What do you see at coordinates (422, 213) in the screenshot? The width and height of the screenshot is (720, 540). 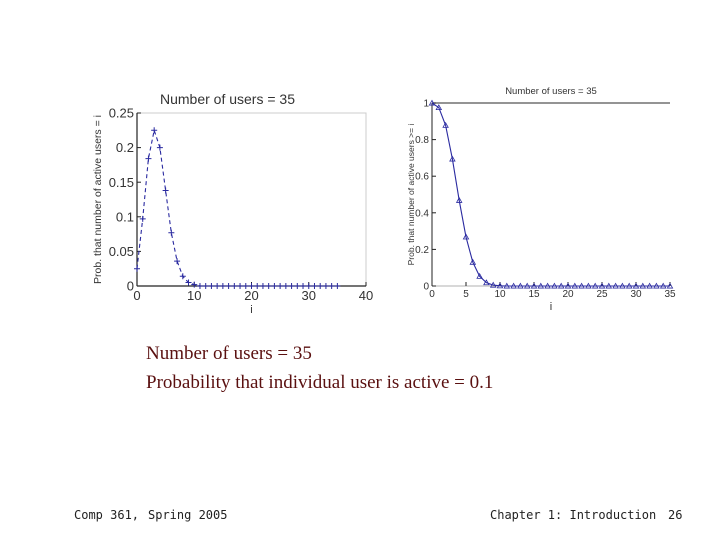 I see `y-tick-label: 0.4` at bounding box center [422, 213].